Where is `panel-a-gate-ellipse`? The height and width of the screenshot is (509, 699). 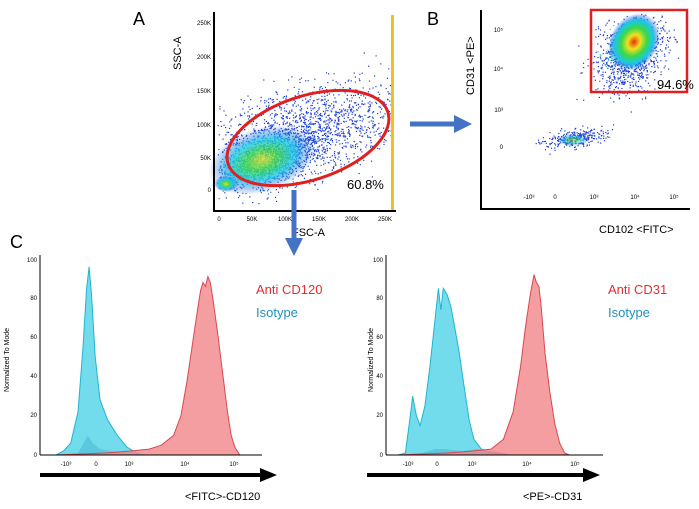
panel-a-gate-ellipse is located at coordinates (308, 138).